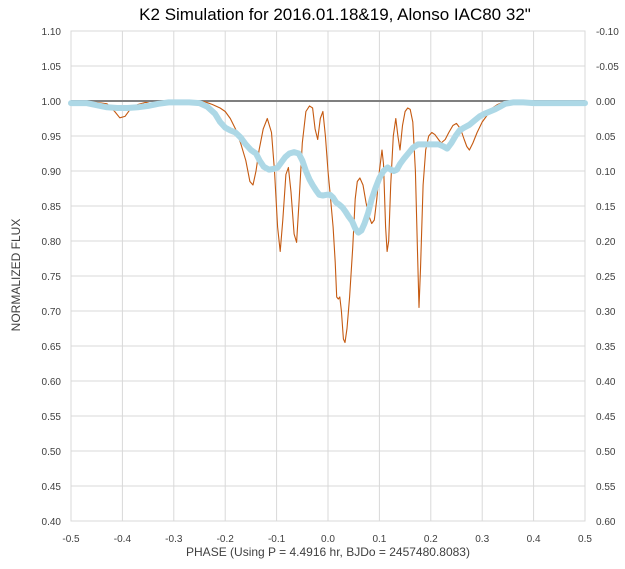 Image resolution: width=625 pixels, height=569 pixels. What do you see at coordinates (16, 275) in the screenshot?
I see `y-axis-title: NORMALIZED FLUX` at bounding box center [16, 275].